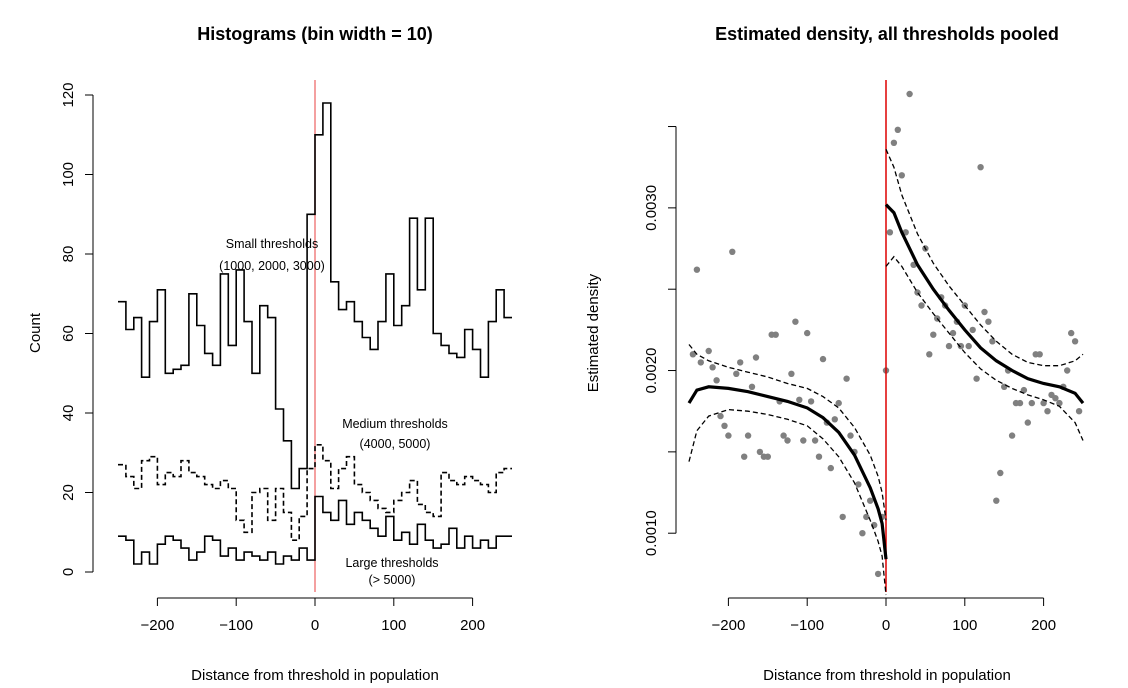 The width and height of the screenshot is (1128, 688). I want to click on density-fit-right, so click(984, 304).